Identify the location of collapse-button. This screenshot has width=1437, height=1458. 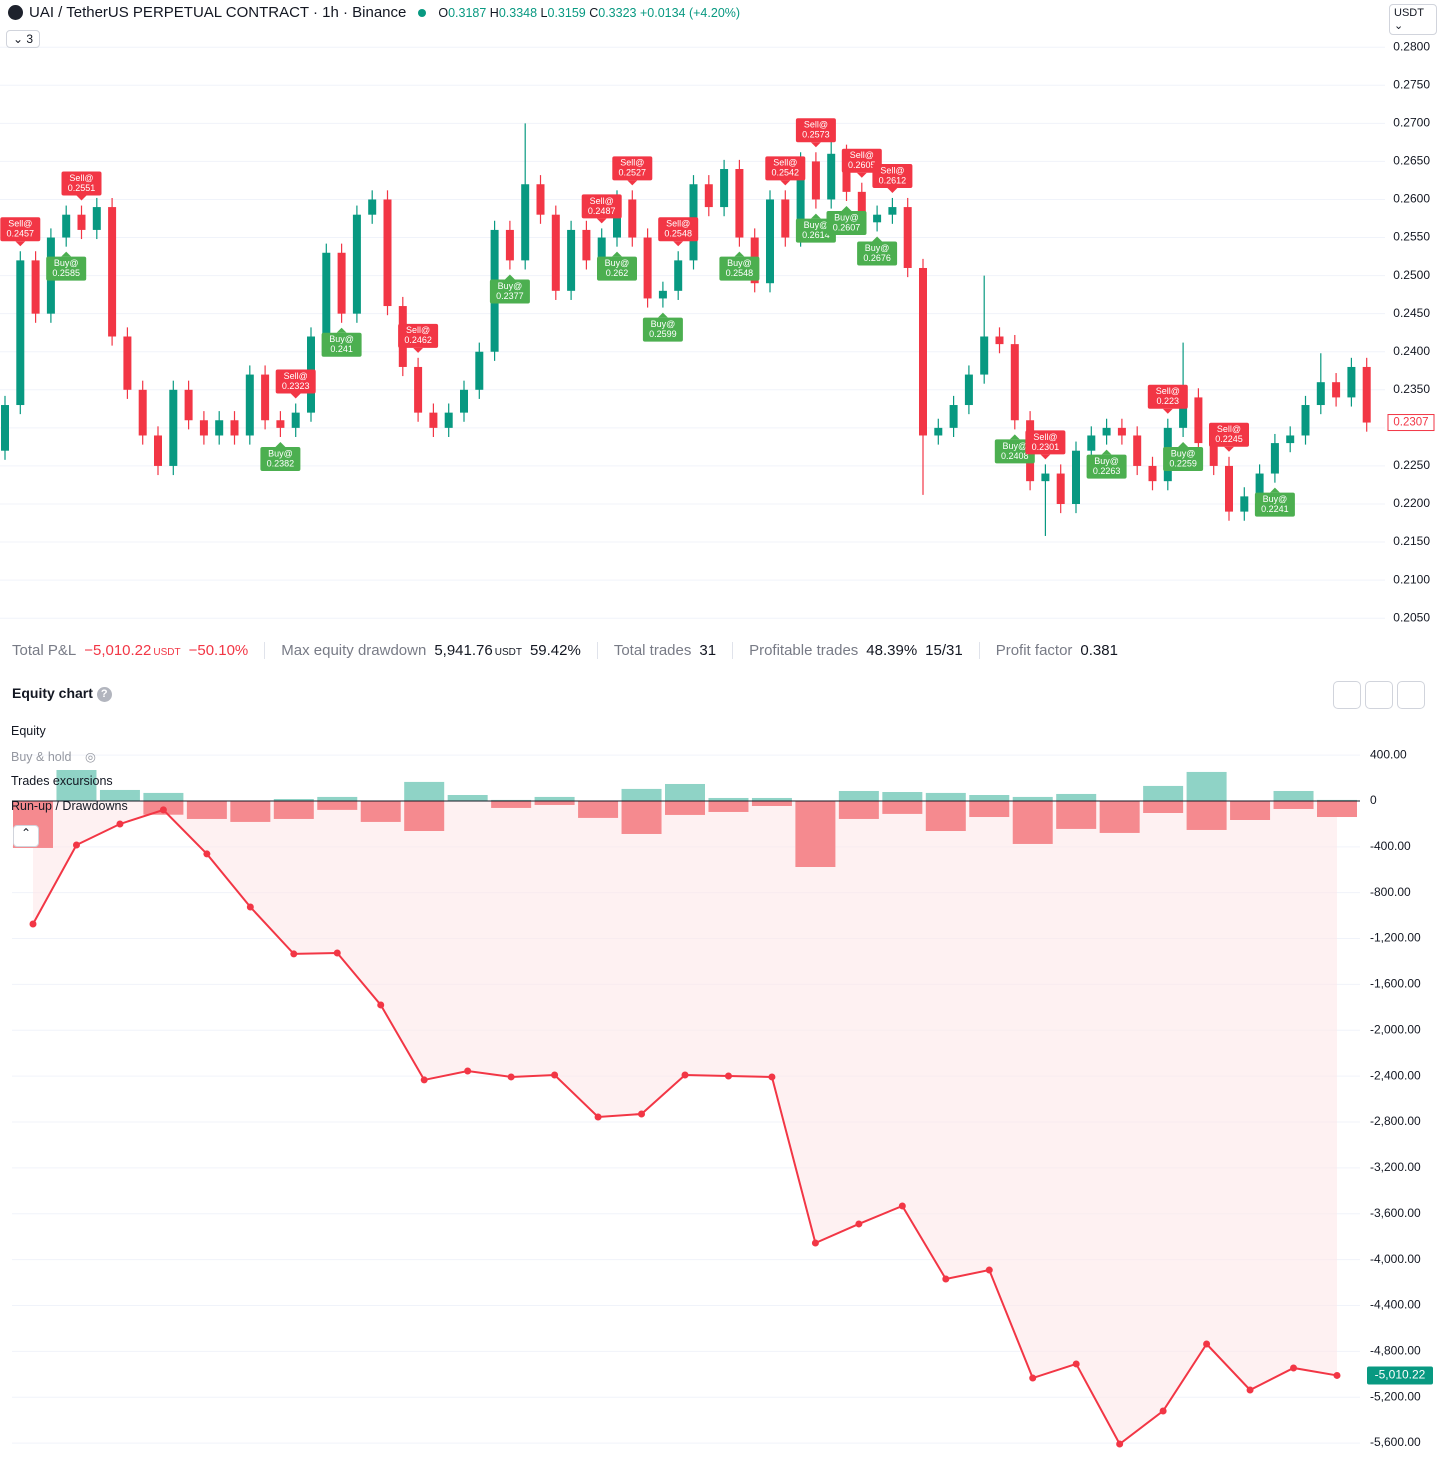
(1411, 695).